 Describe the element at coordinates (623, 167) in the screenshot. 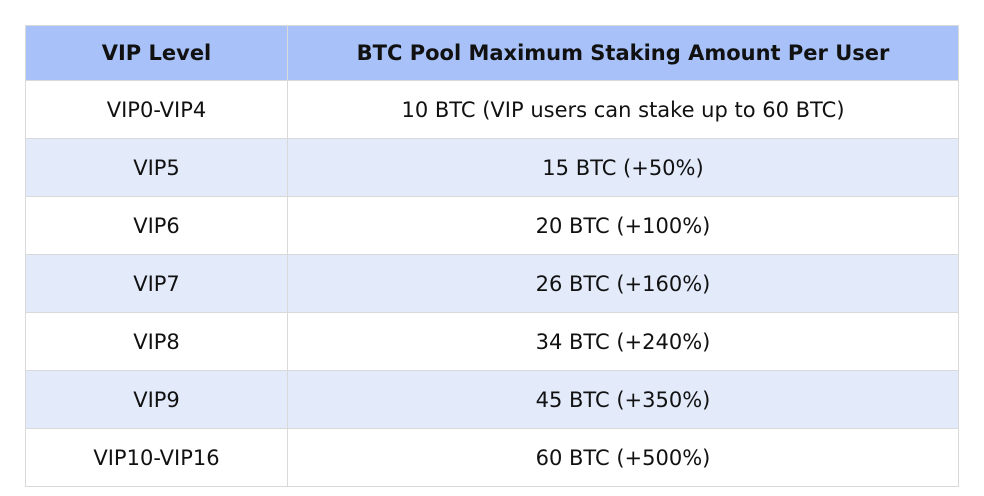

I see `table-cell: 15 BTC (+50%)` at that location.